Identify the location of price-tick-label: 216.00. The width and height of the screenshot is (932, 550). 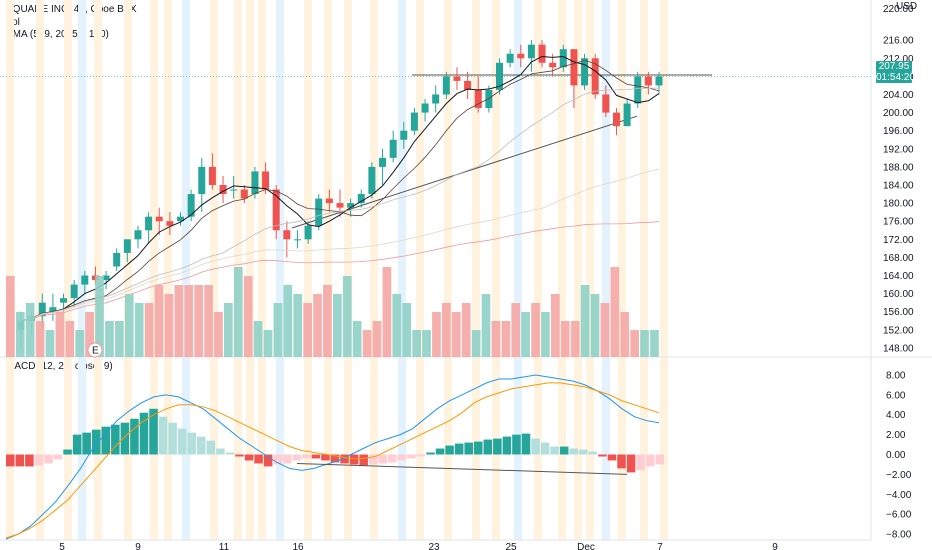
(898, 41).